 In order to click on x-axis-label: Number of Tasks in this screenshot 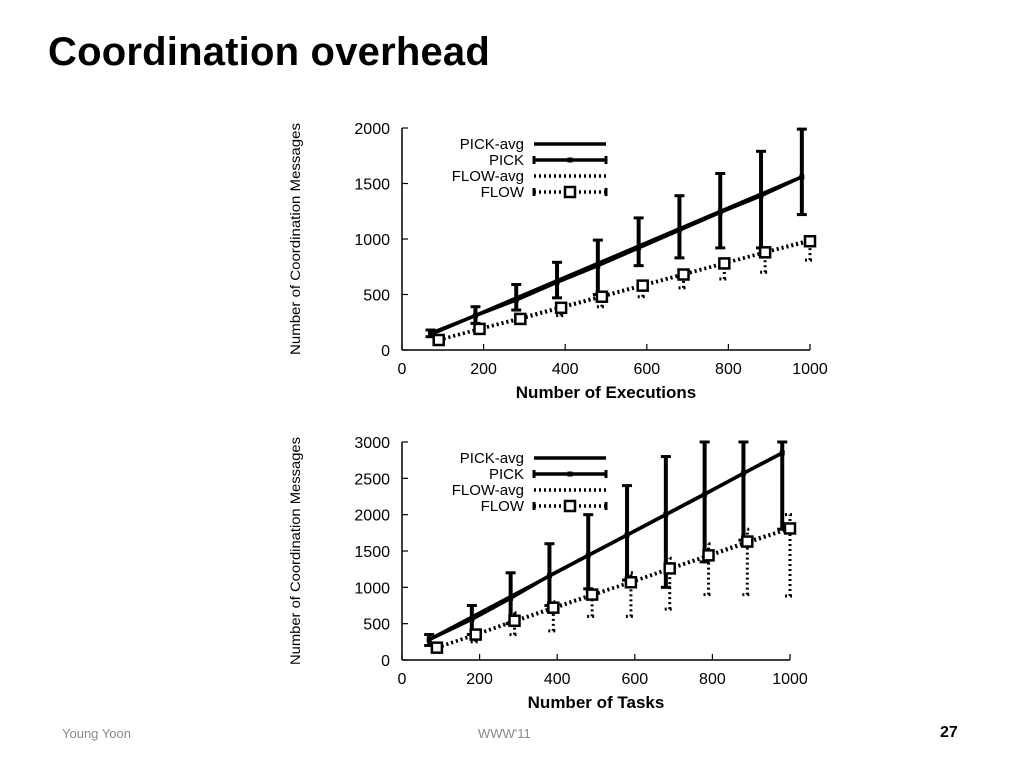, I will do `click(596, 702)`.